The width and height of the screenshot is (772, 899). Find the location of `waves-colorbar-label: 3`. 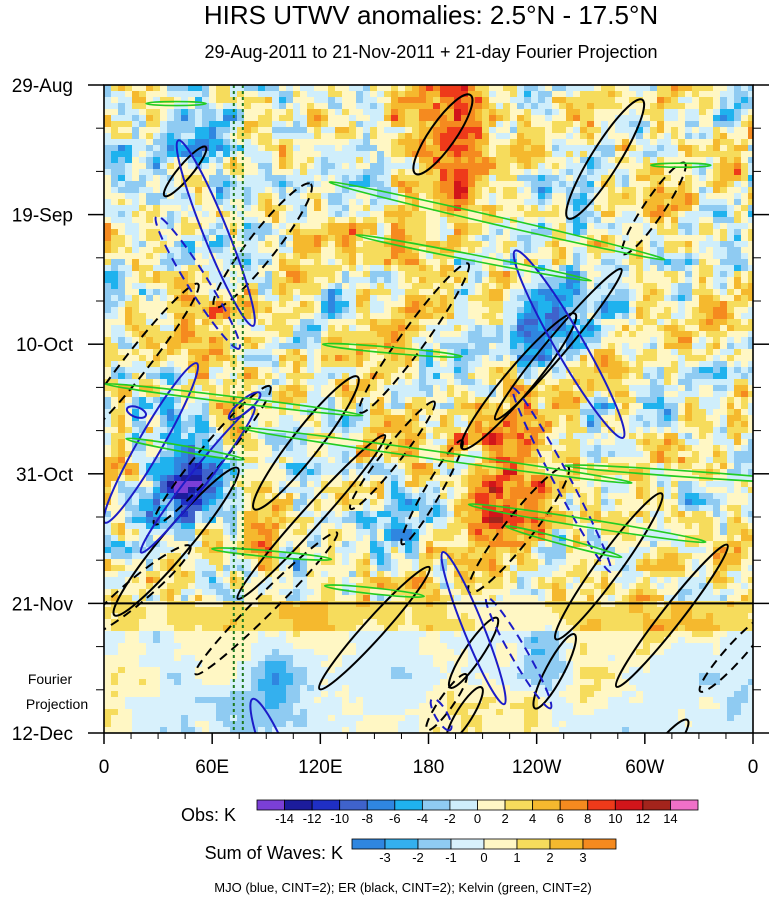

waves-colorbar-label: 3 is located at coordinates (582, 857).